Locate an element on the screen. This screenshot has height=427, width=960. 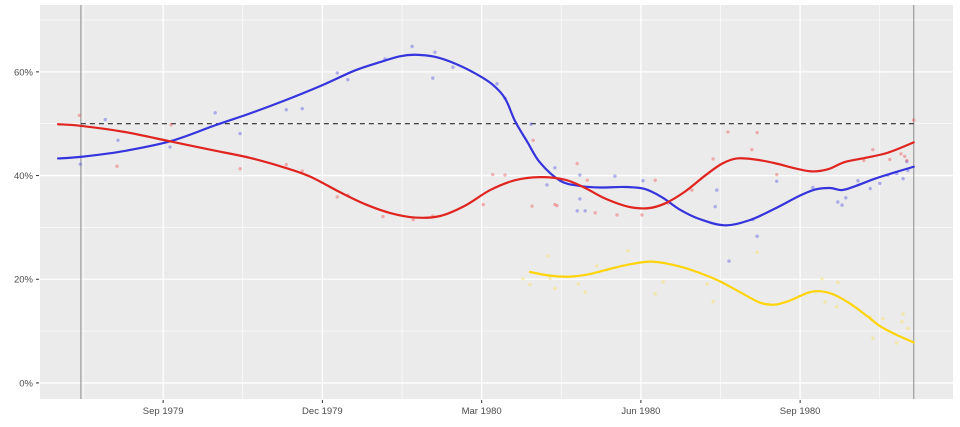
y-tick-label: 40% is located at coordinates (24, 176).